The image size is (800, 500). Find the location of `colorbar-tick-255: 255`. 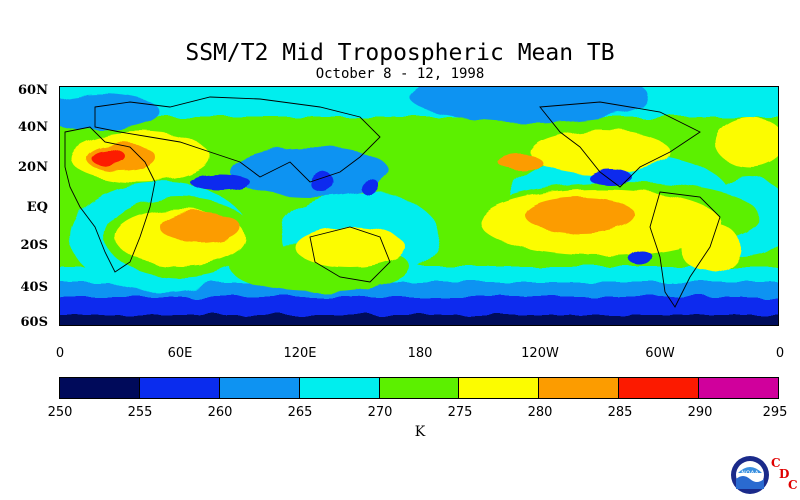

colorbar-tick-255: 255 is located at coordinates (140, 412).